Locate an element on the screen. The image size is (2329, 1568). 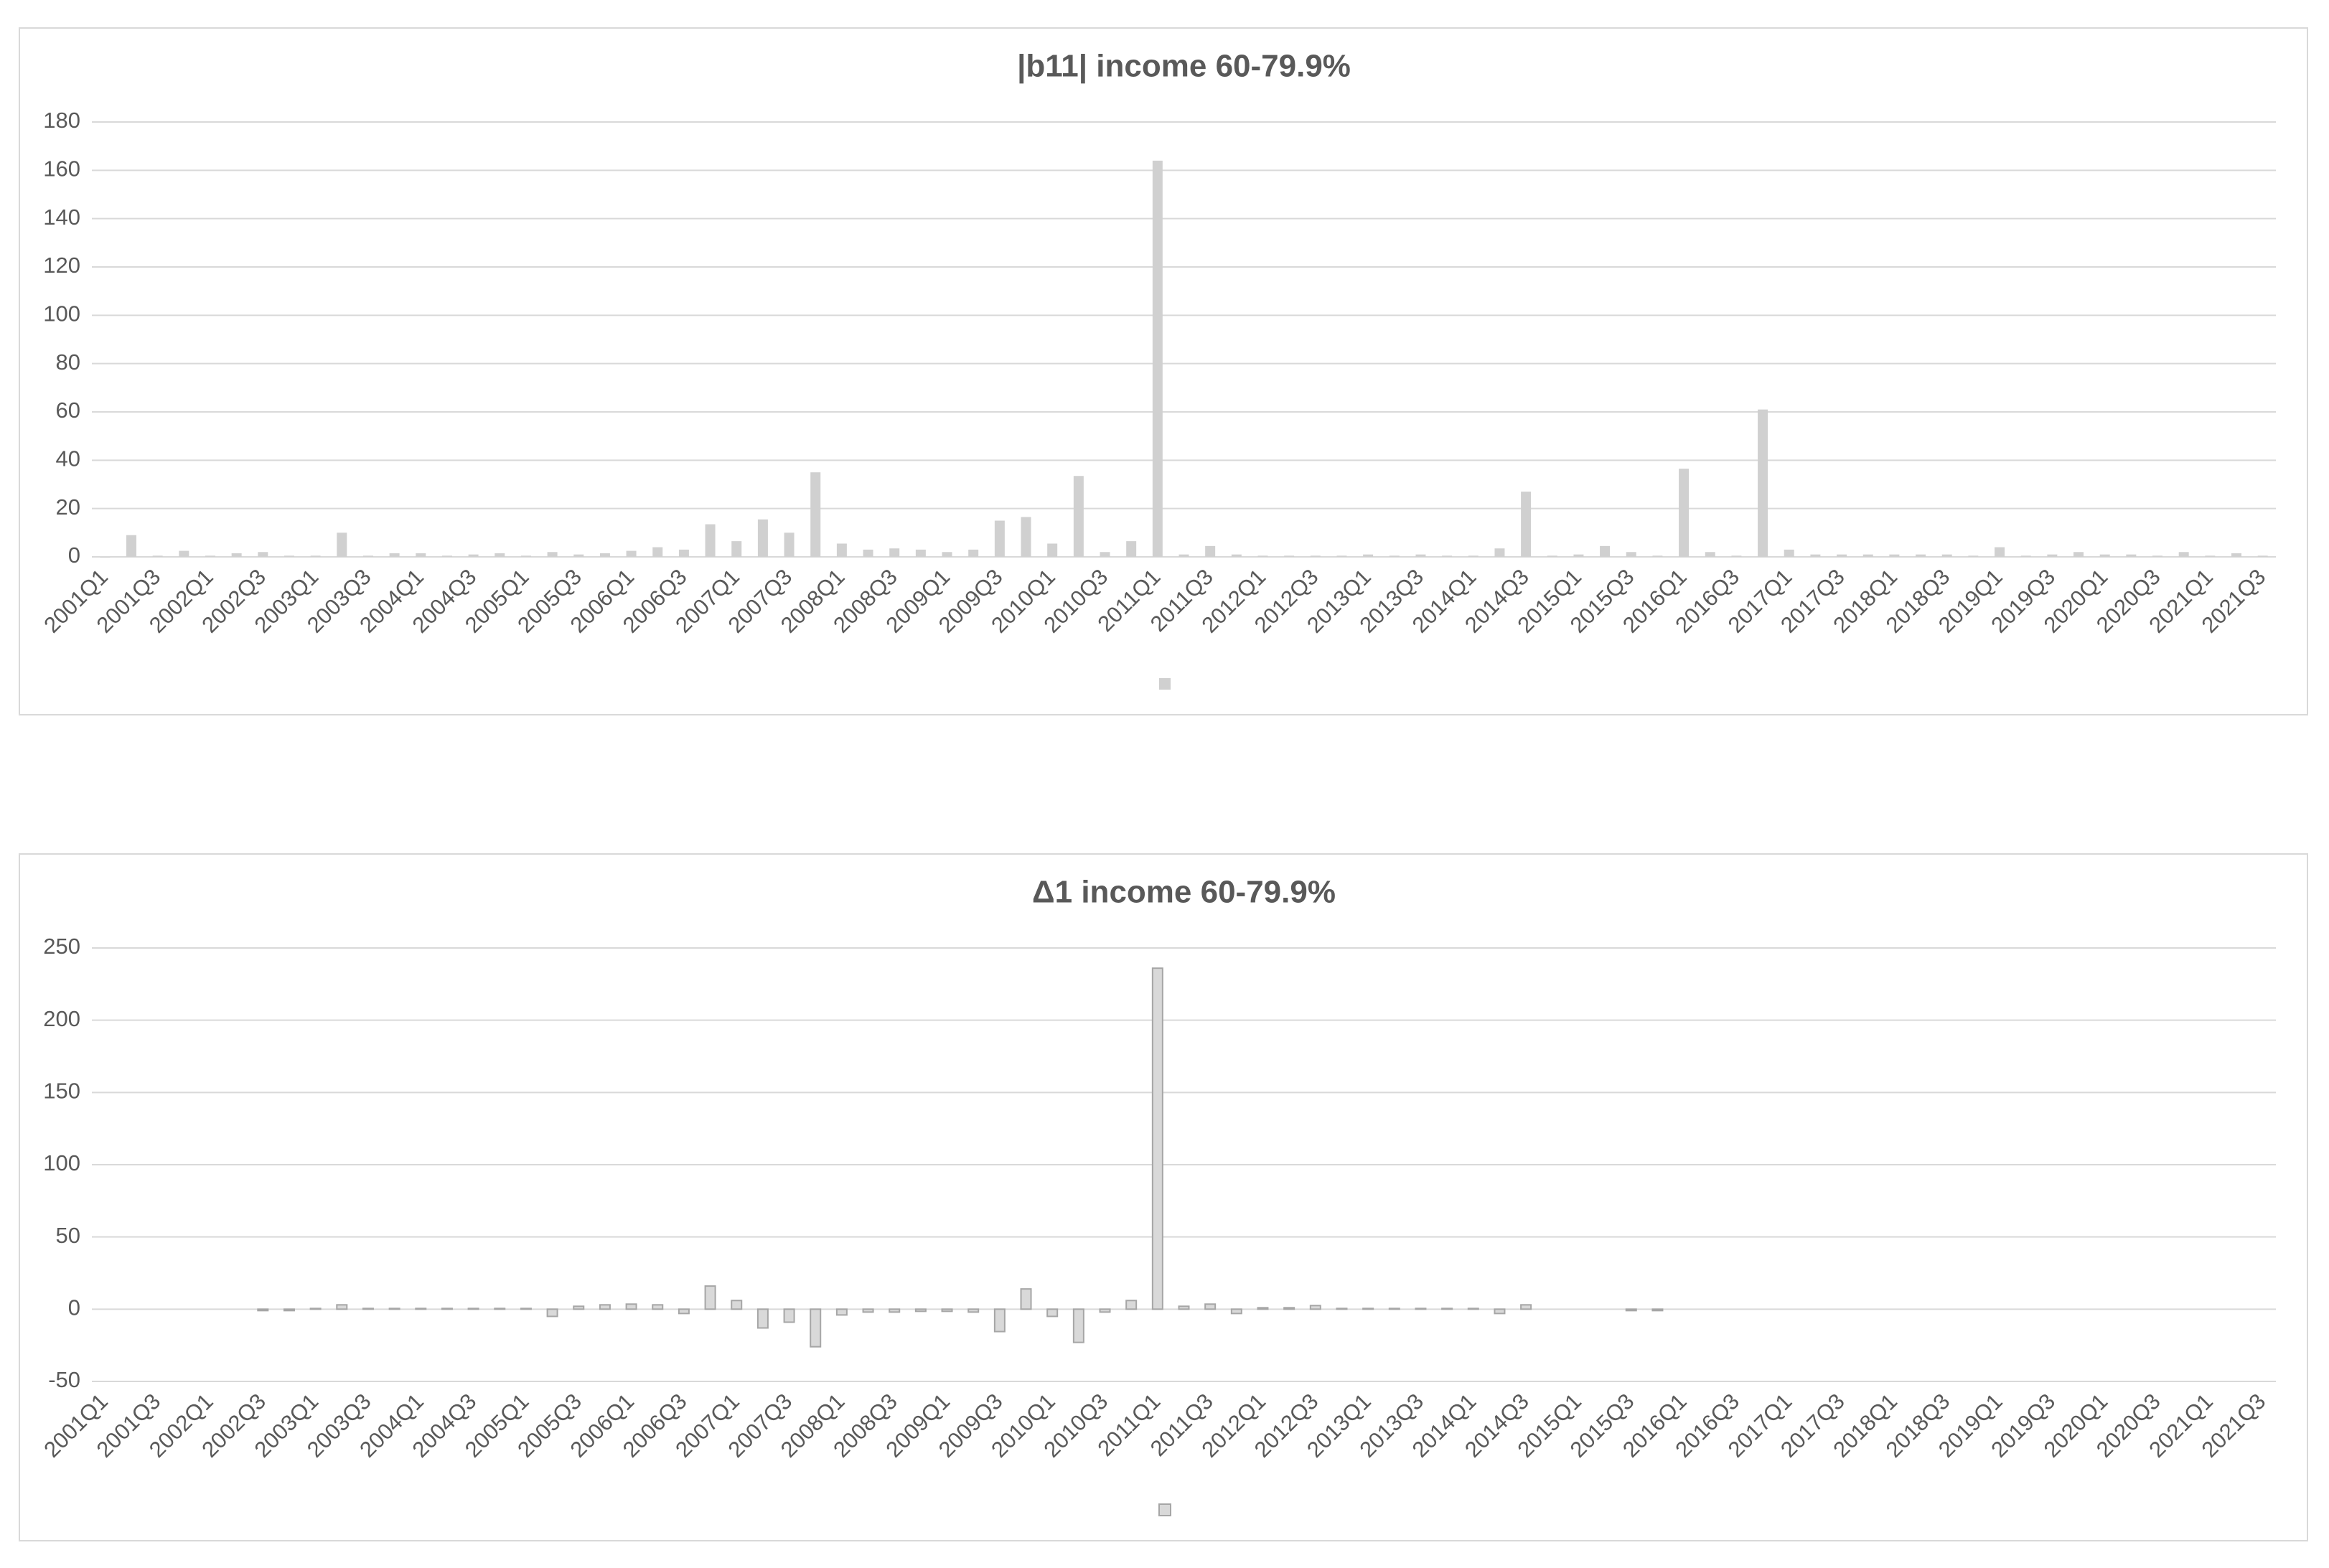
y-tick-label: 150 is located at coordinates (62, 1091).